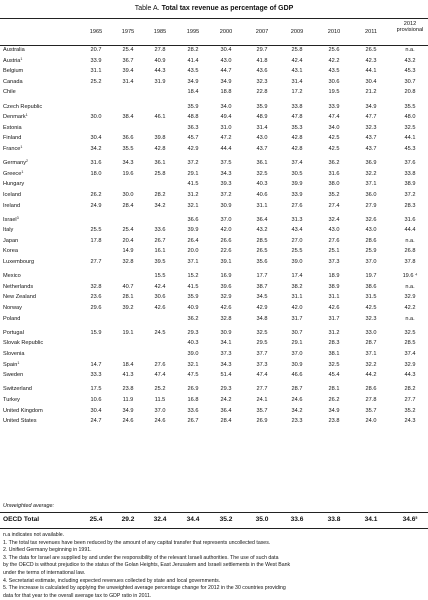 This screenshot has width=428, height=600. What do you see at coordinates (193, 205) in the screenshot?
I see `table-cell: 32.1` at bounding box center [193, 205].